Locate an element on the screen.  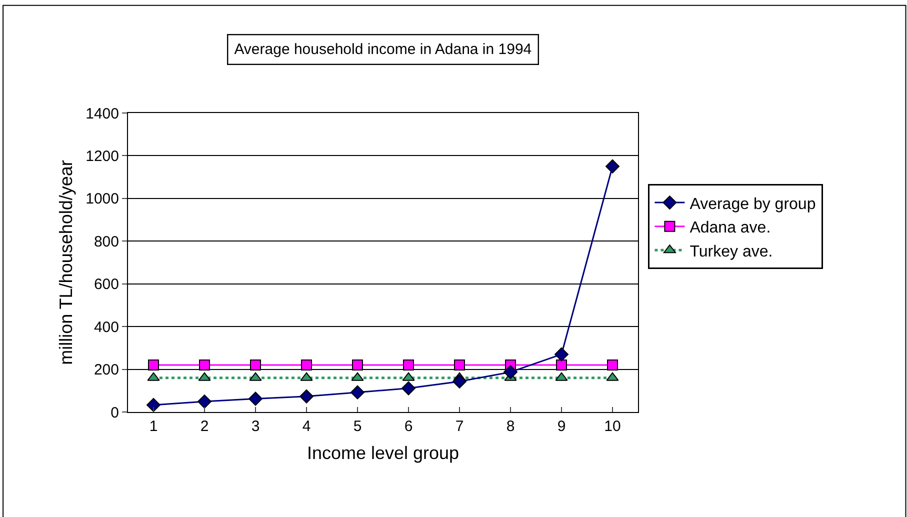
chart-title: Average household income in Adana in 1994 is located at coordinates (383, 49).